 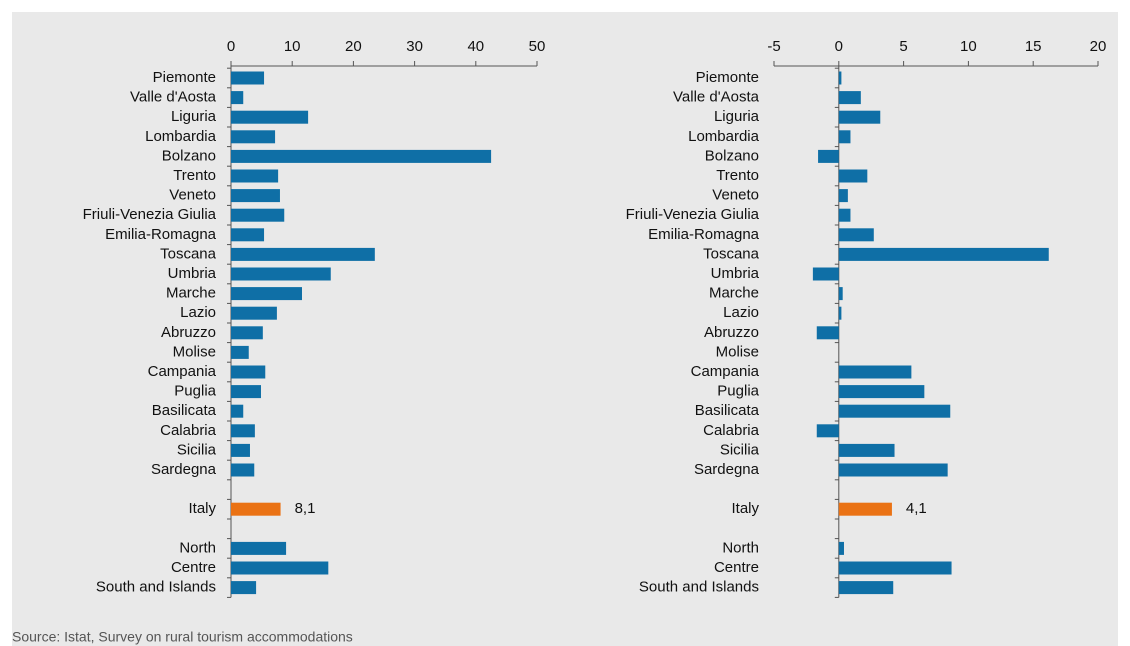 What do you see at coordinates (903, 46) in the screenshot?
I see `x-tick-label: 5` at bounding box center [903, 46].